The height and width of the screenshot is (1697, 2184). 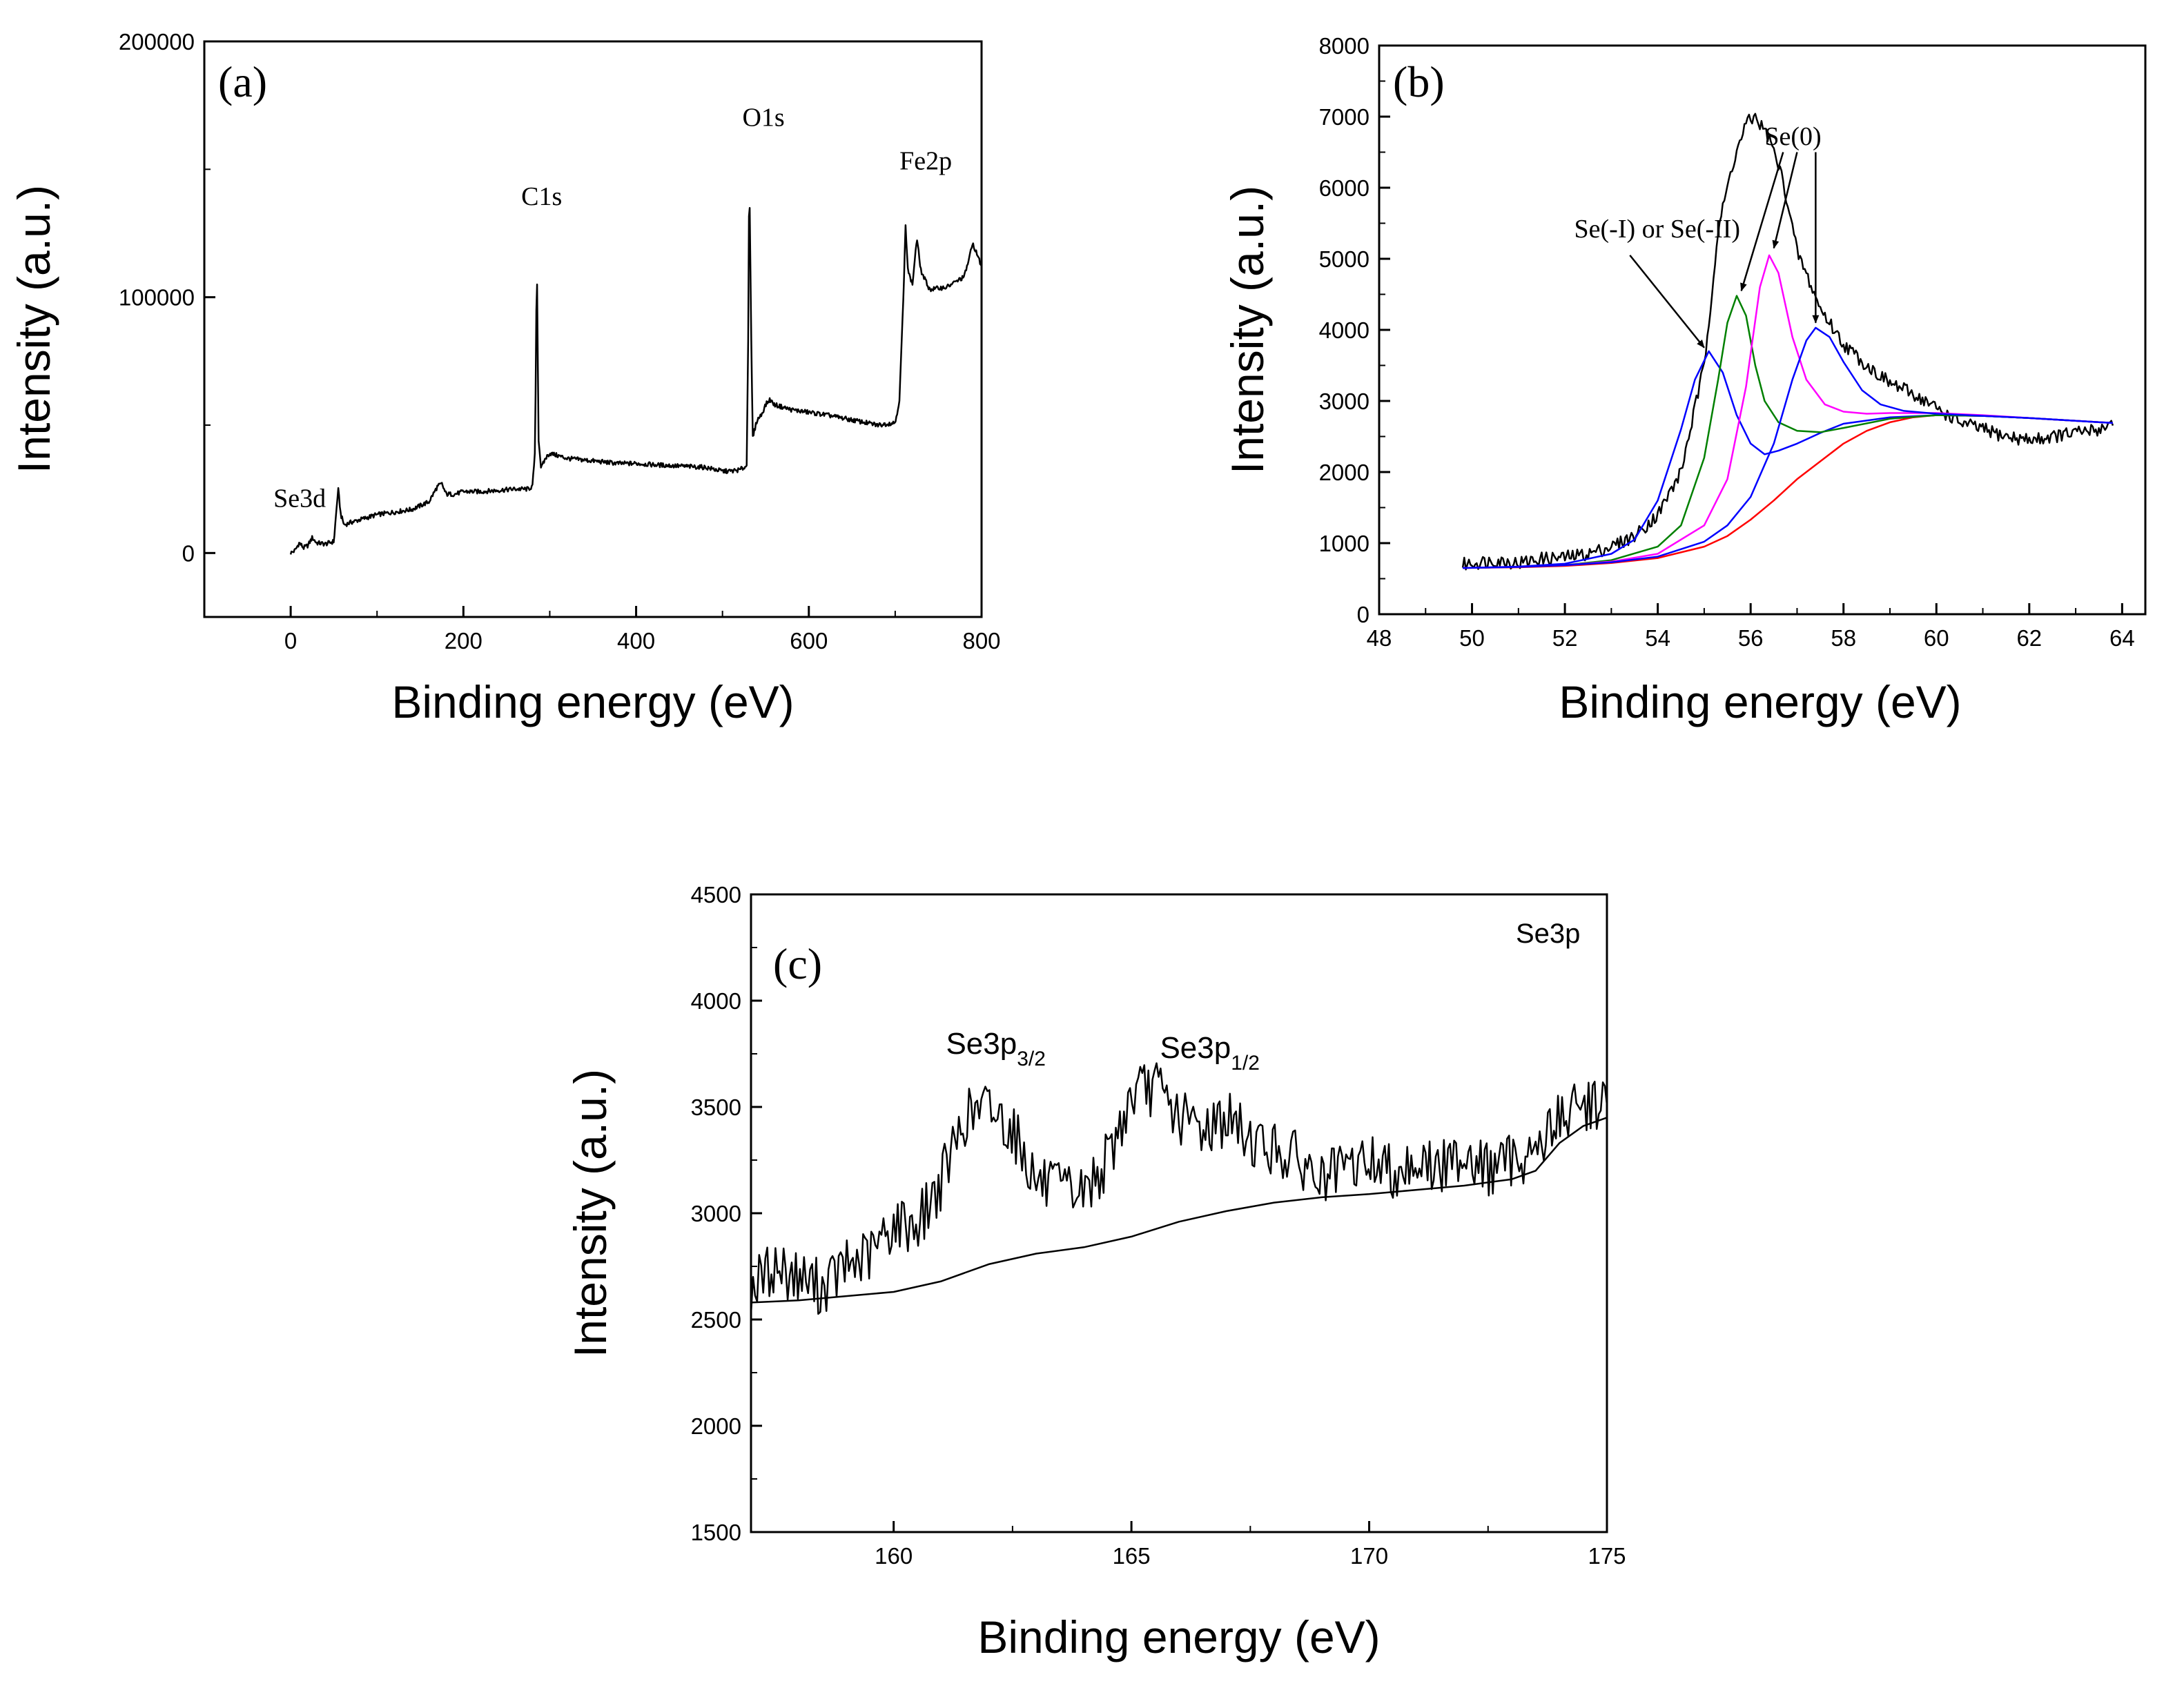 What do you see at coordinates (242, 81) in the screenshot?
I see `panel-a-letter: (a)` at bounding box center [242, 81].